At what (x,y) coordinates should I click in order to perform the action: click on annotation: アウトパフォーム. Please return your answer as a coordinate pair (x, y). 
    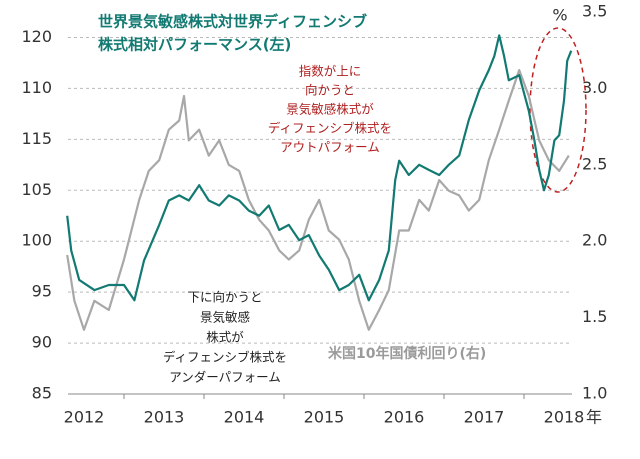
    Looking at the image, I should click on (330, 147).